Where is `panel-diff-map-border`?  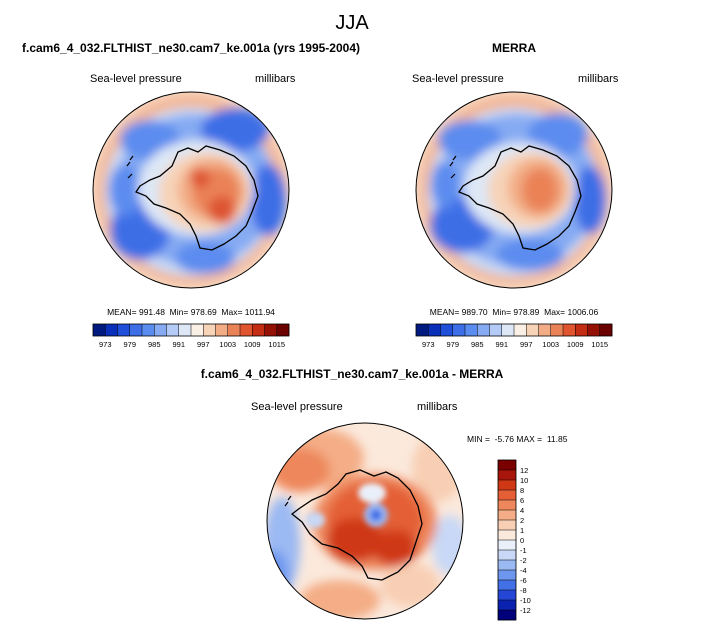
panel-diff-map-border is located at coordinates (365, 521).